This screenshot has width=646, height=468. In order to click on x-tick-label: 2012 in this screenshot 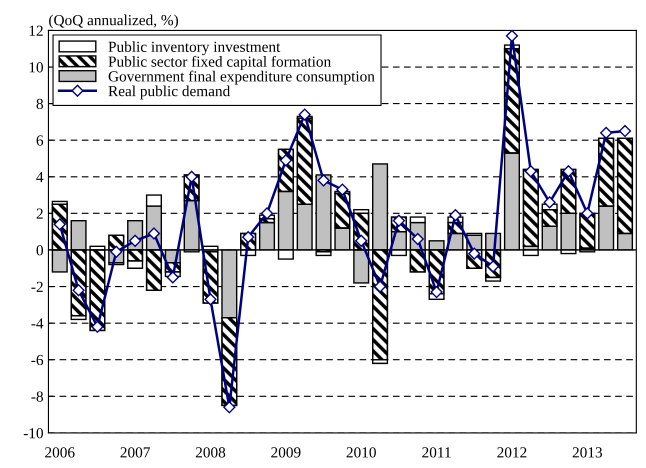, I will do `click(511, 452)`.